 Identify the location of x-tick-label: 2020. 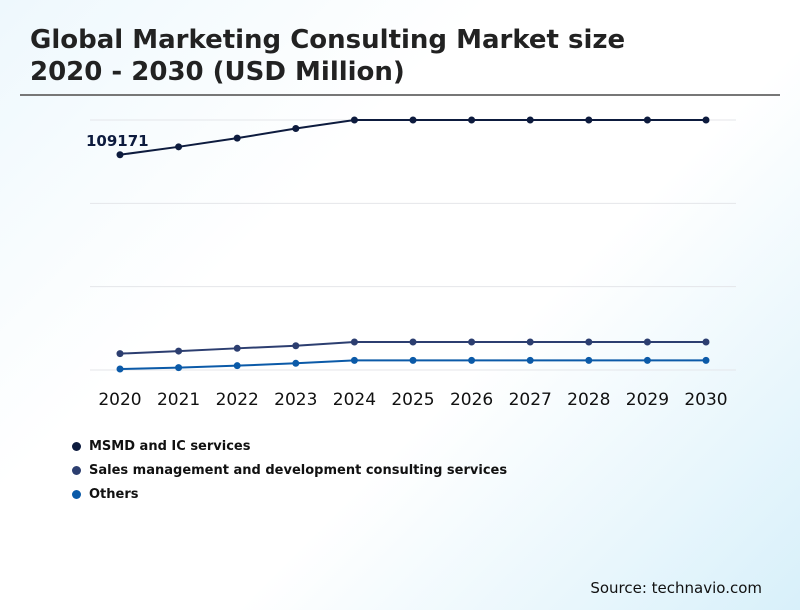
(119, 400).